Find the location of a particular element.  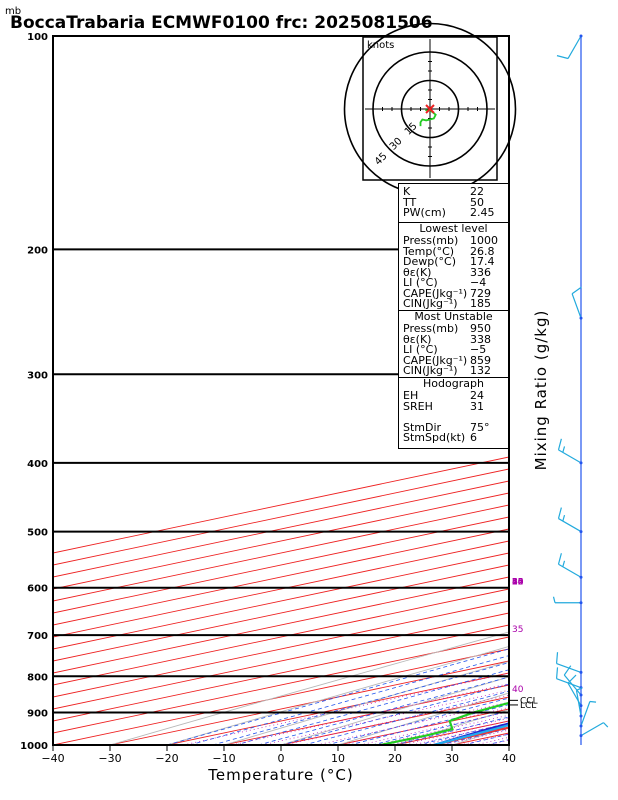

y-tick-label: 500 is located at coordinates (37, 533).